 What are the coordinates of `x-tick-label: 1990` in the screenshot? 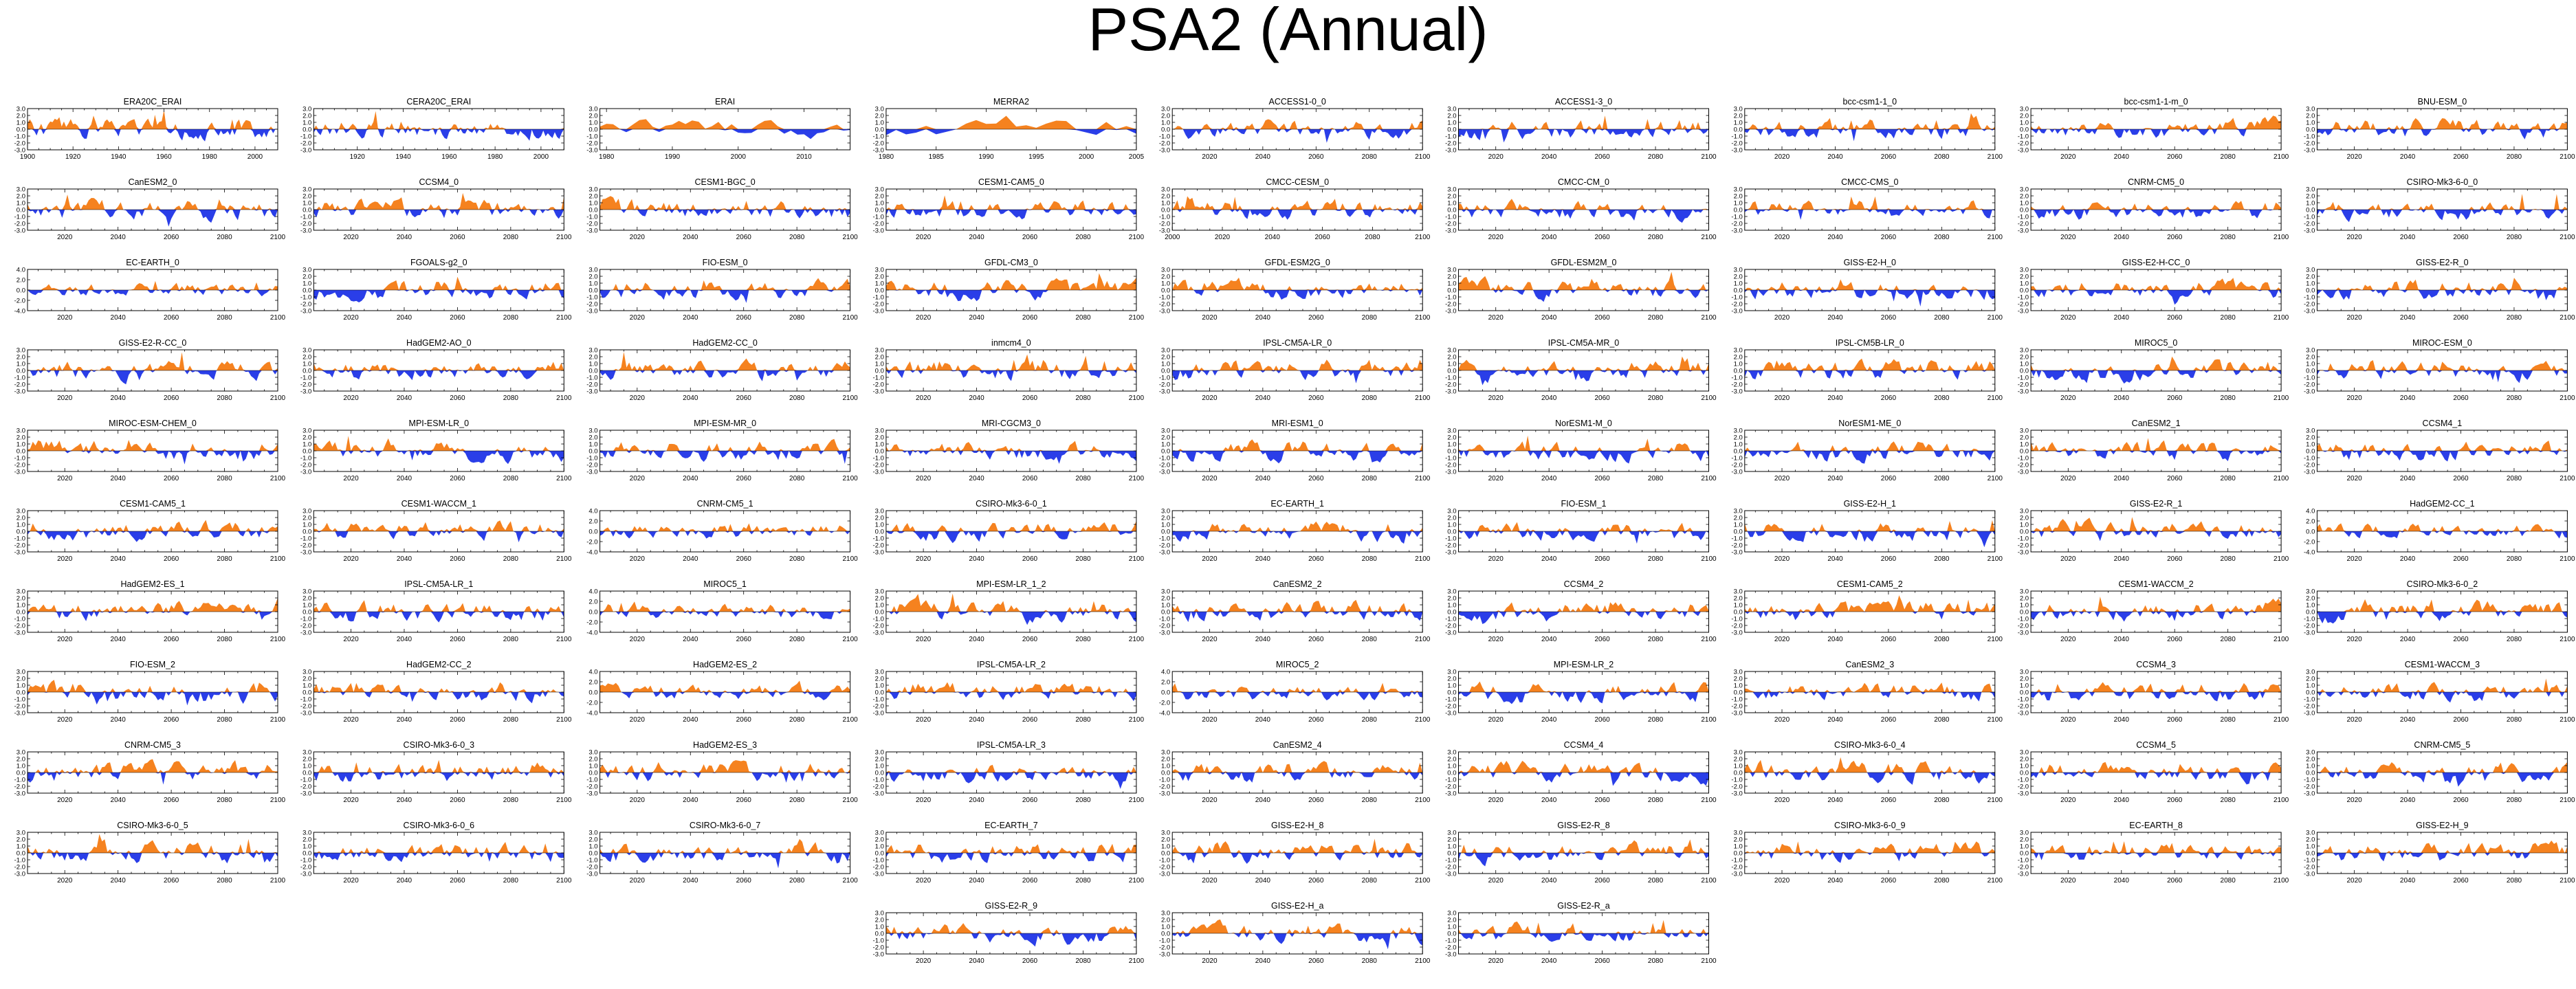 It's located at (986, 157).